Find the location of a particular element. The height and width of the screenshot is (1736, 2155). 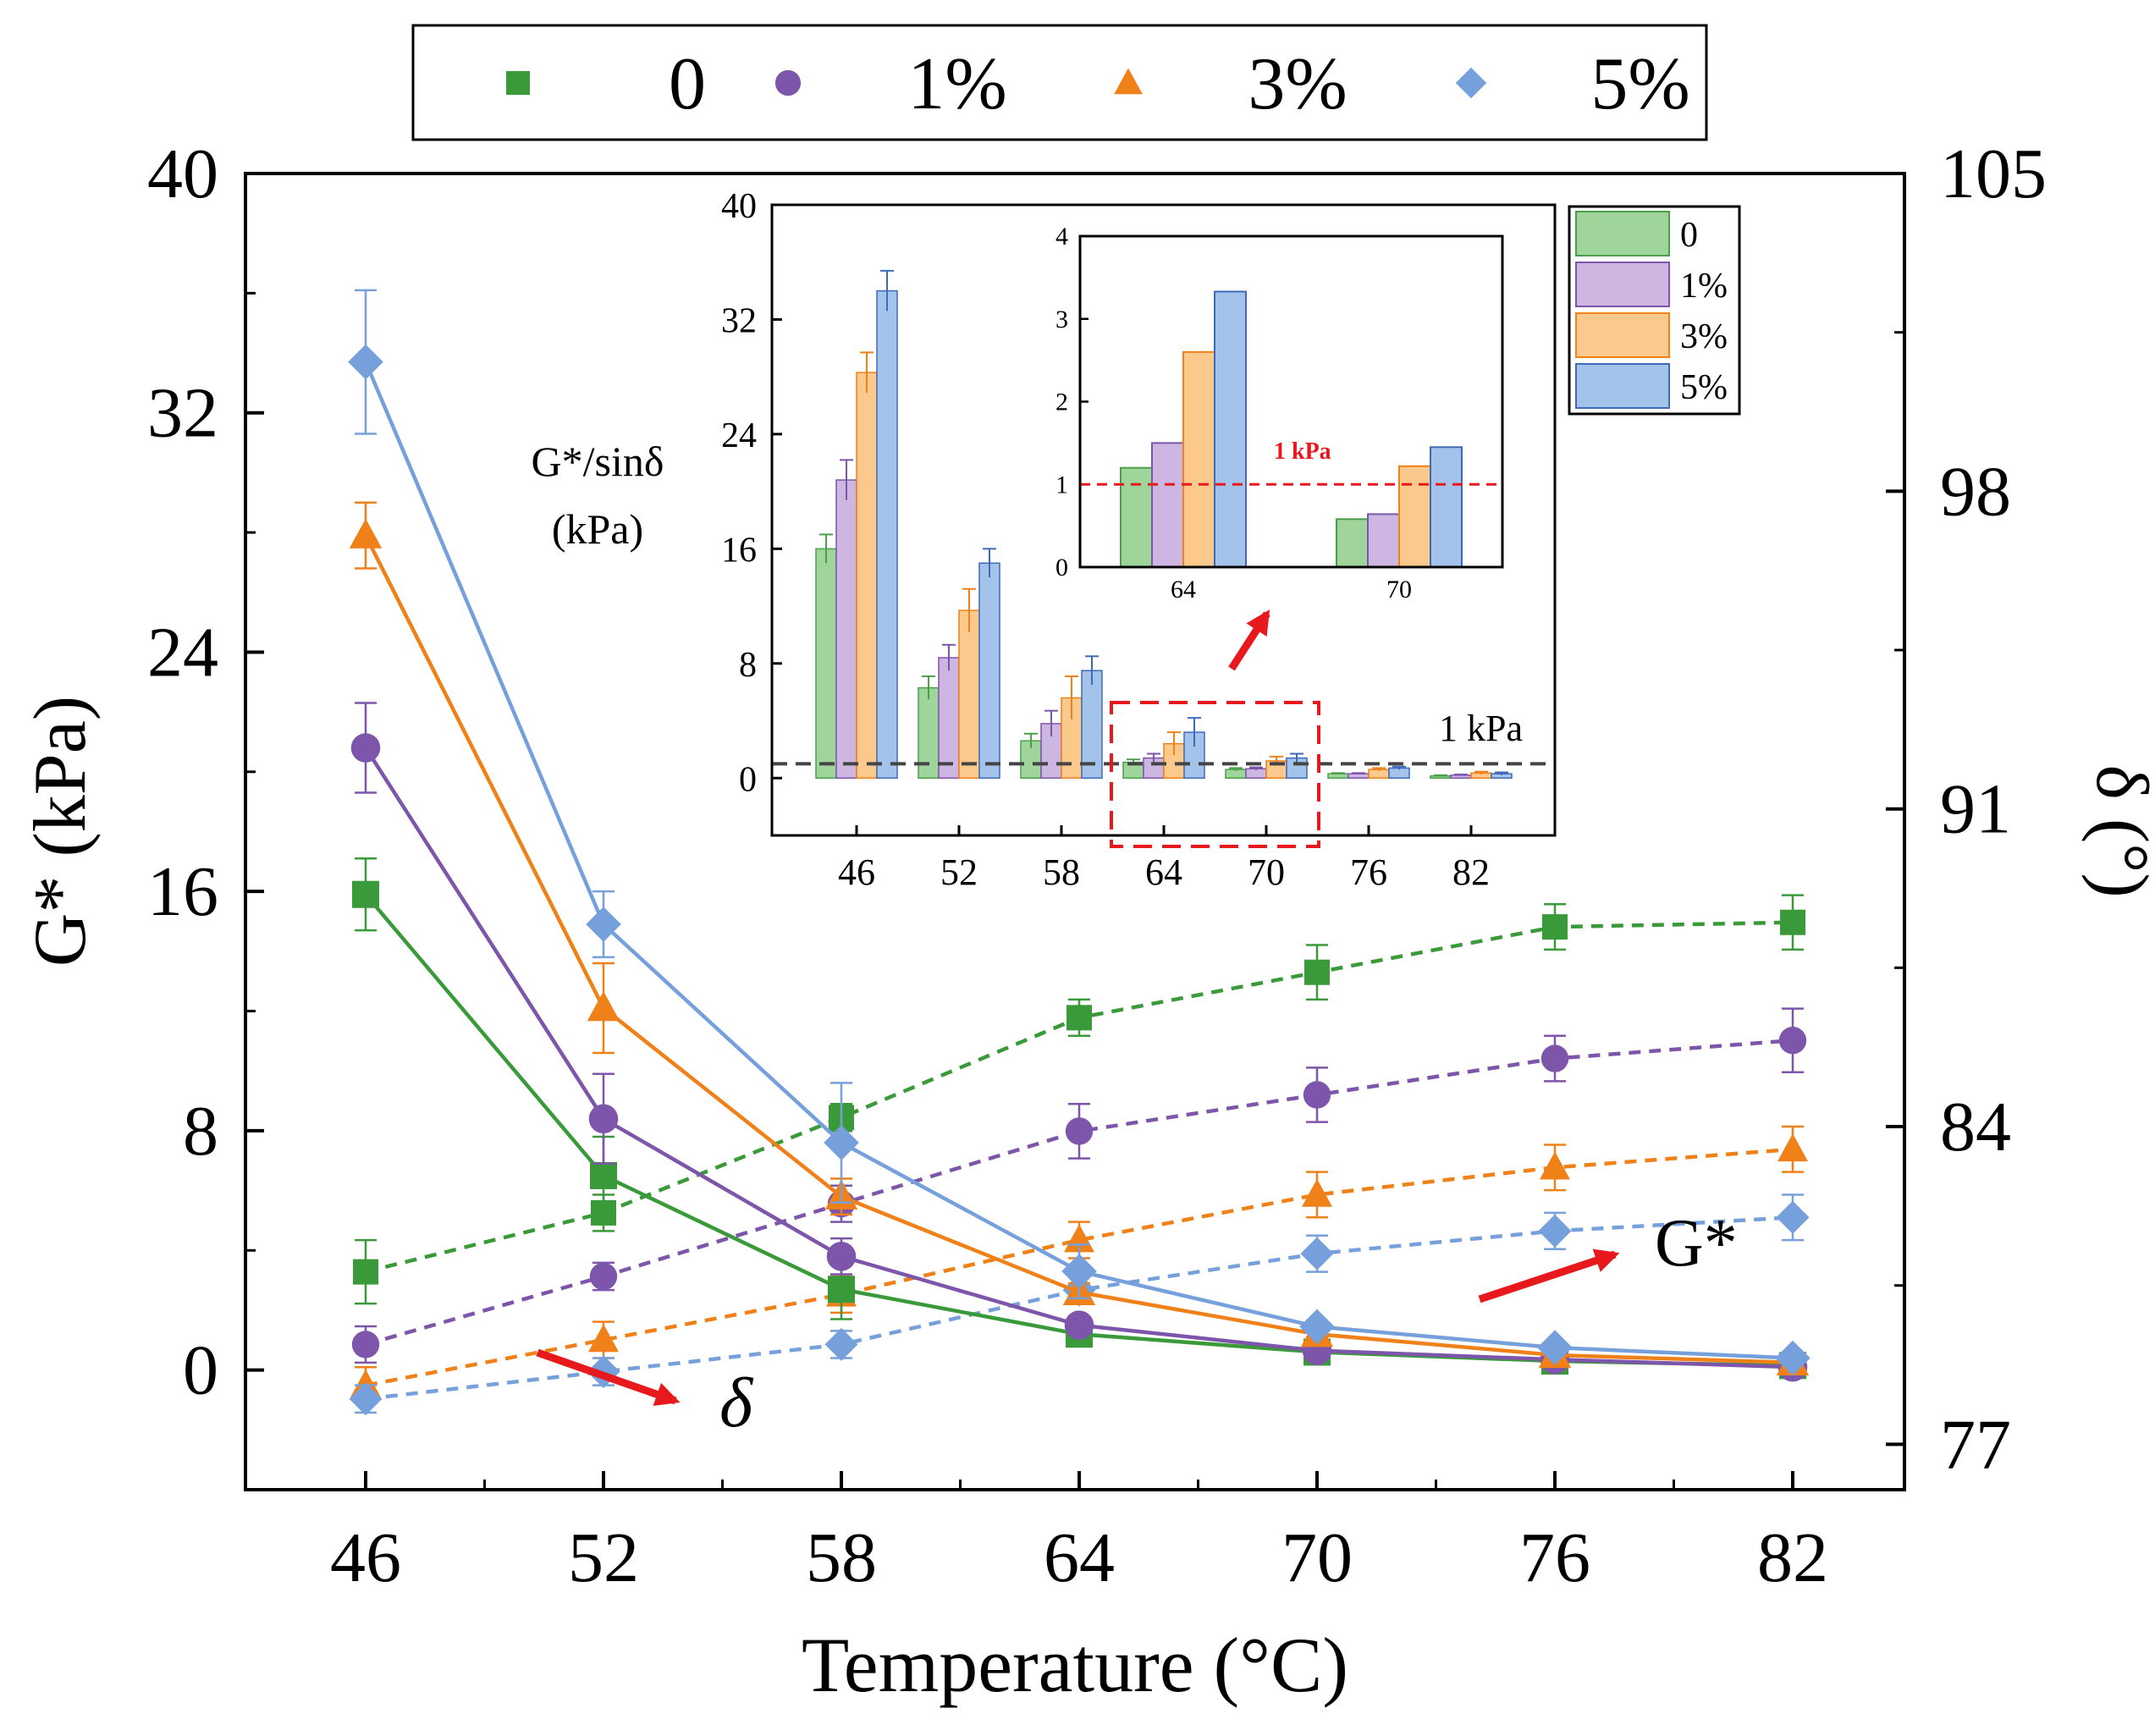

legend-box is located at coordinates (1059, 82).